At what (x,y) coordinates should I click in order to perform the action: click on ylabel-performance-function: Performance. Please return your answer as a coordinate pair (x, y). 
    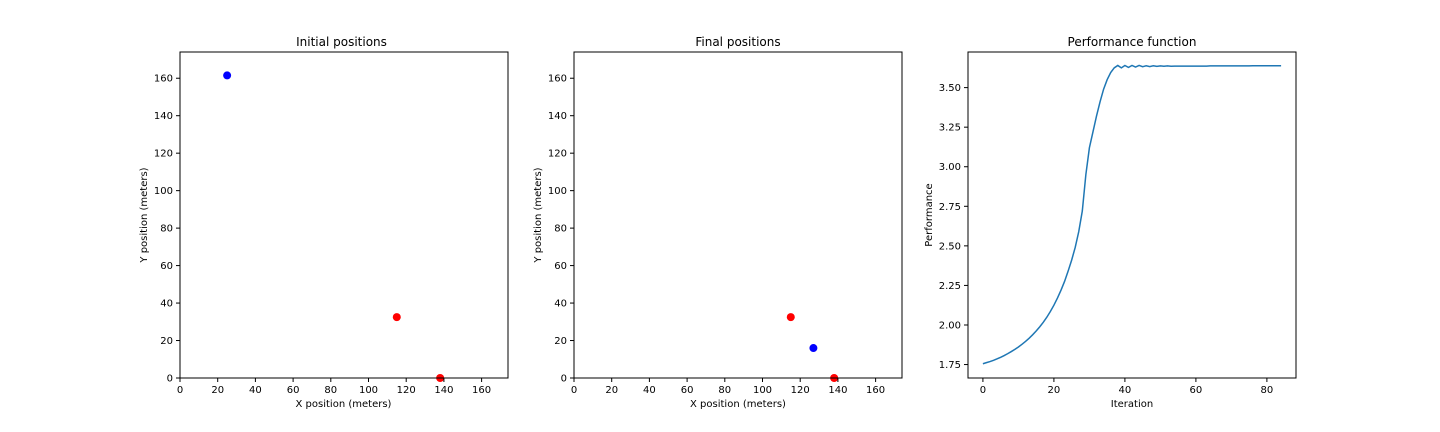
    Looking at the image, I should click on (929, 214).